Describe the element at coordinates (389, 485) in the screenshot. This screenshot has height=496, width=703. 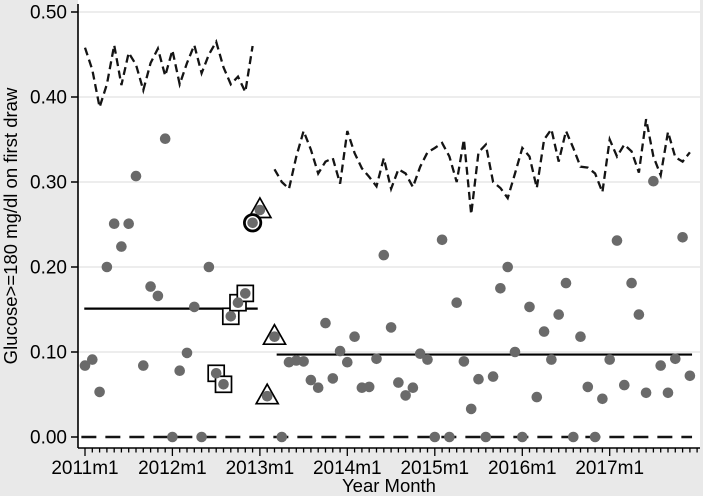
I see `x-axis-title: Year Month` at that location.